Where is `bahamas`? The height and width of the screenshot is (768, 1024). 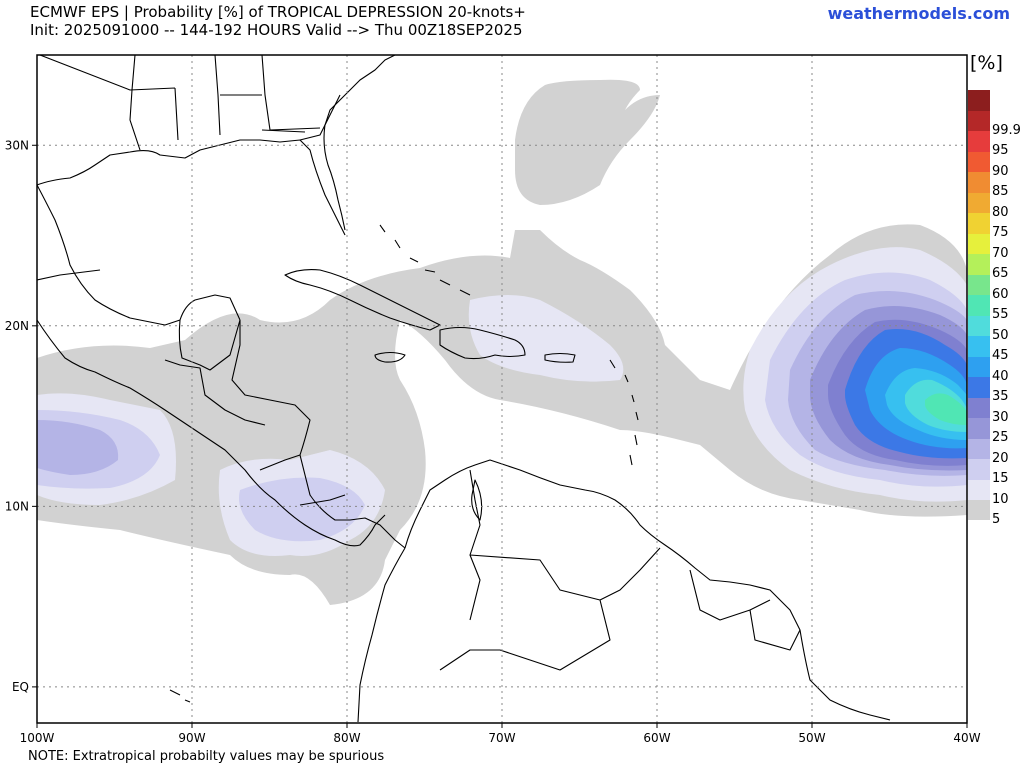
bahamas is located at coordinates (425, 260).